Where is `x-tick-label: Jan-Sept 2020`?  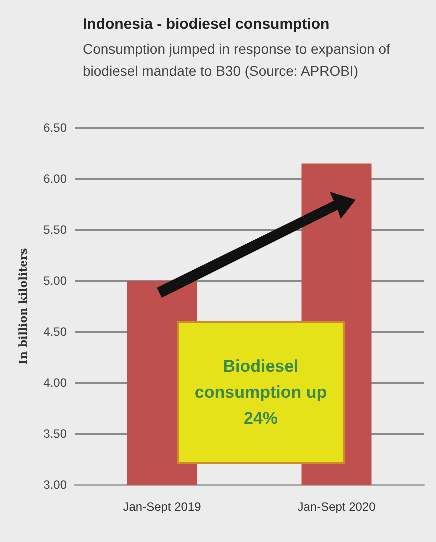 x-tick-label: Jan-Sept 2020 is located at coordinates (337, 507).